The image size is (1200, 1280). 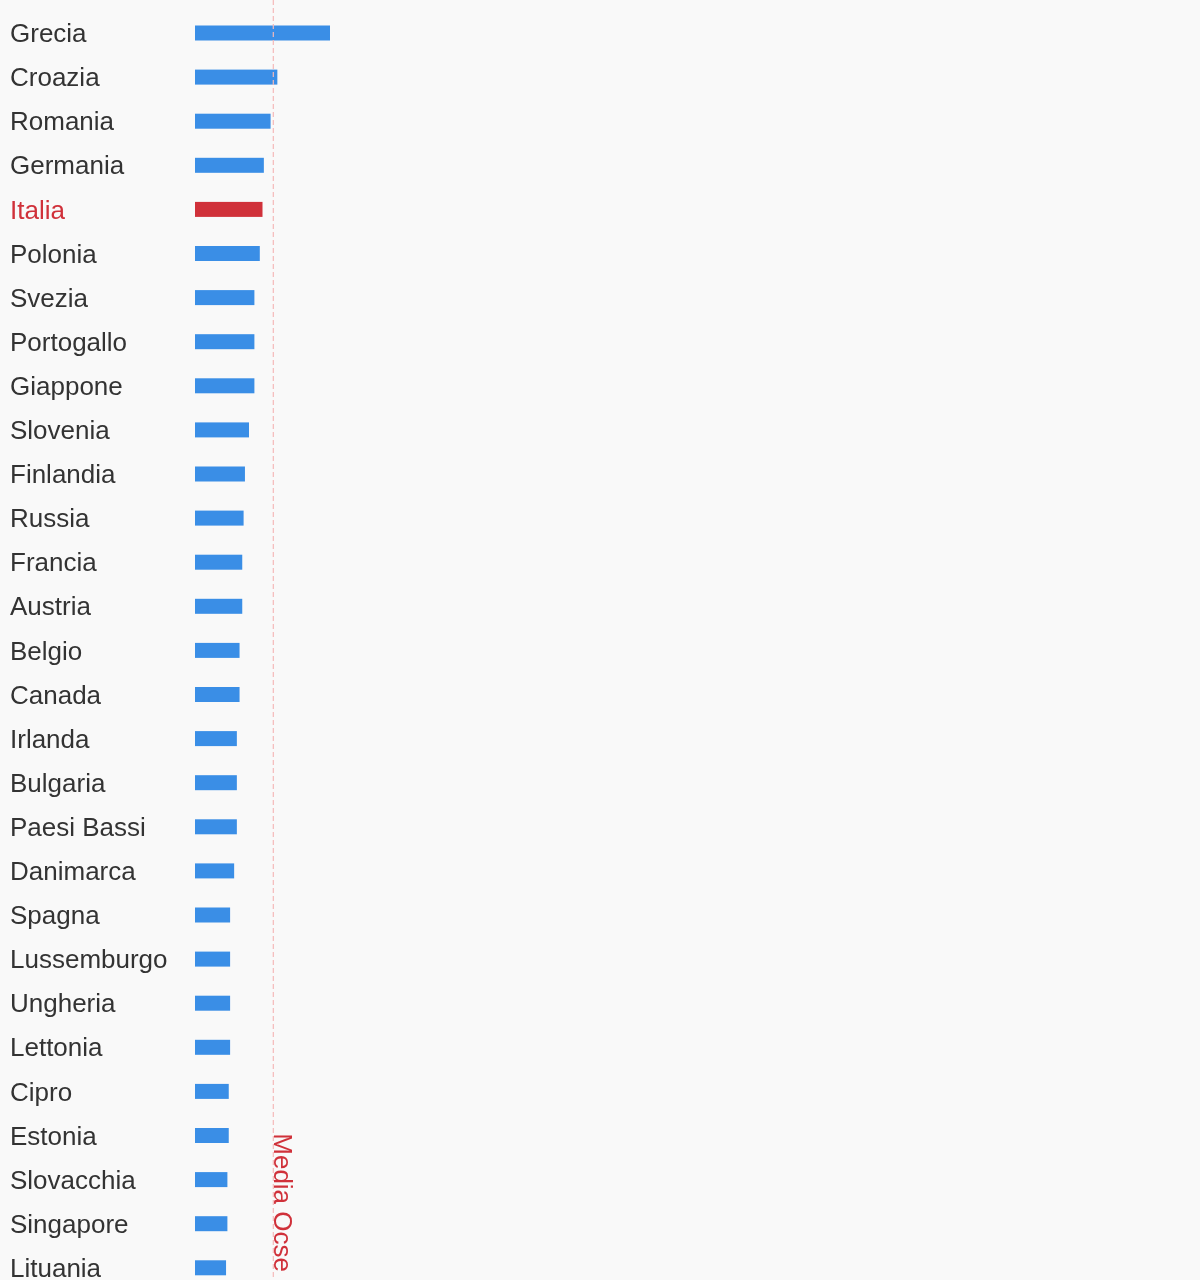 I want to click on y-tick-label: Danimarca, so click(x=73, y=871).